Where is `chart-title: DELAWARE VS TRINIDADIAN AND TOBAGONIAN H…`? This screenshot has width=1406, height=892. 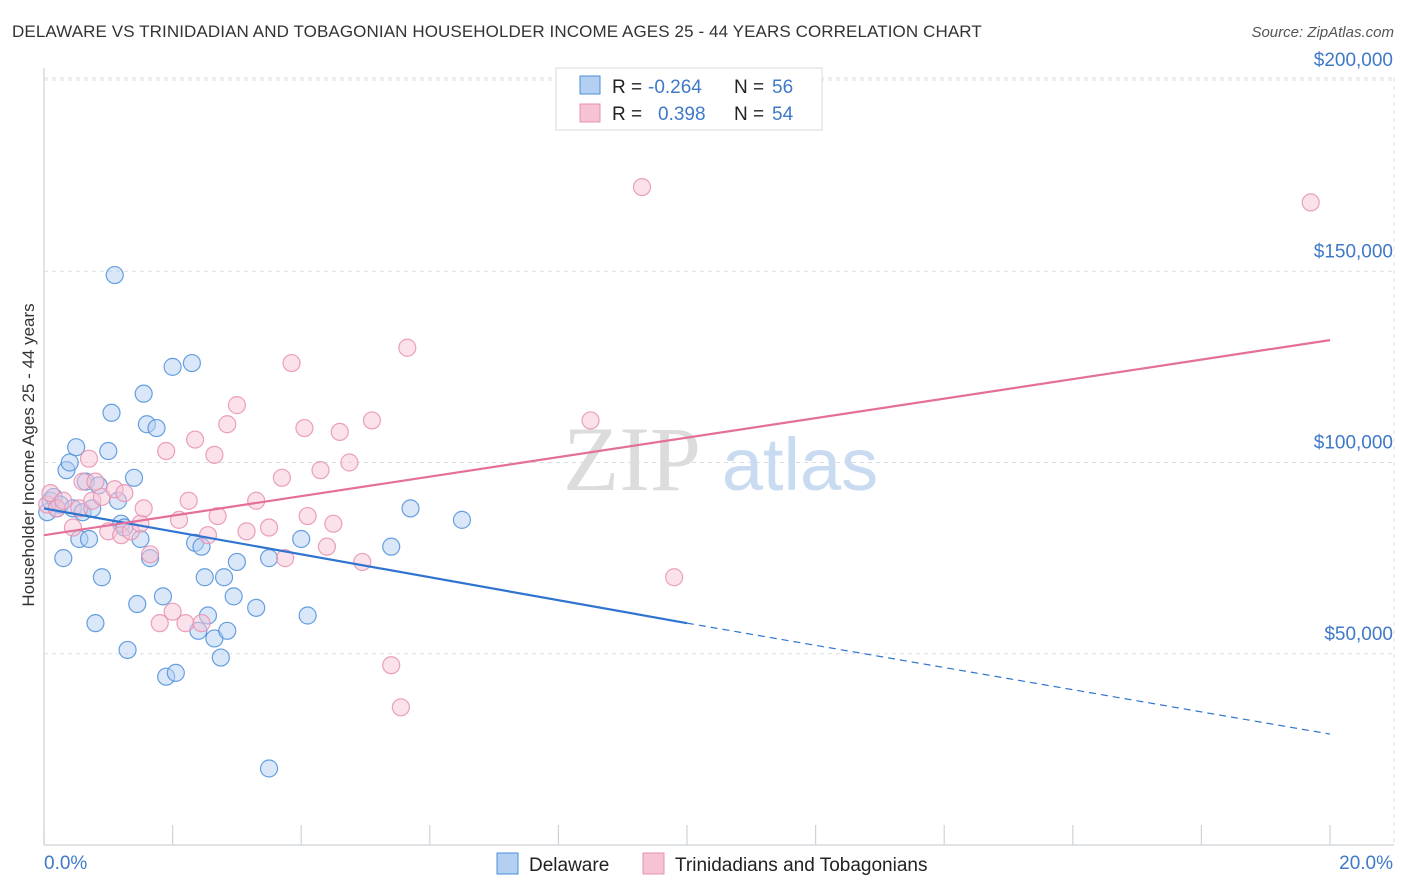 chart-title: DELAWARE VS TRINIDADIAN AND TOBAGONIAN H… is located at coordinates (497, 31).